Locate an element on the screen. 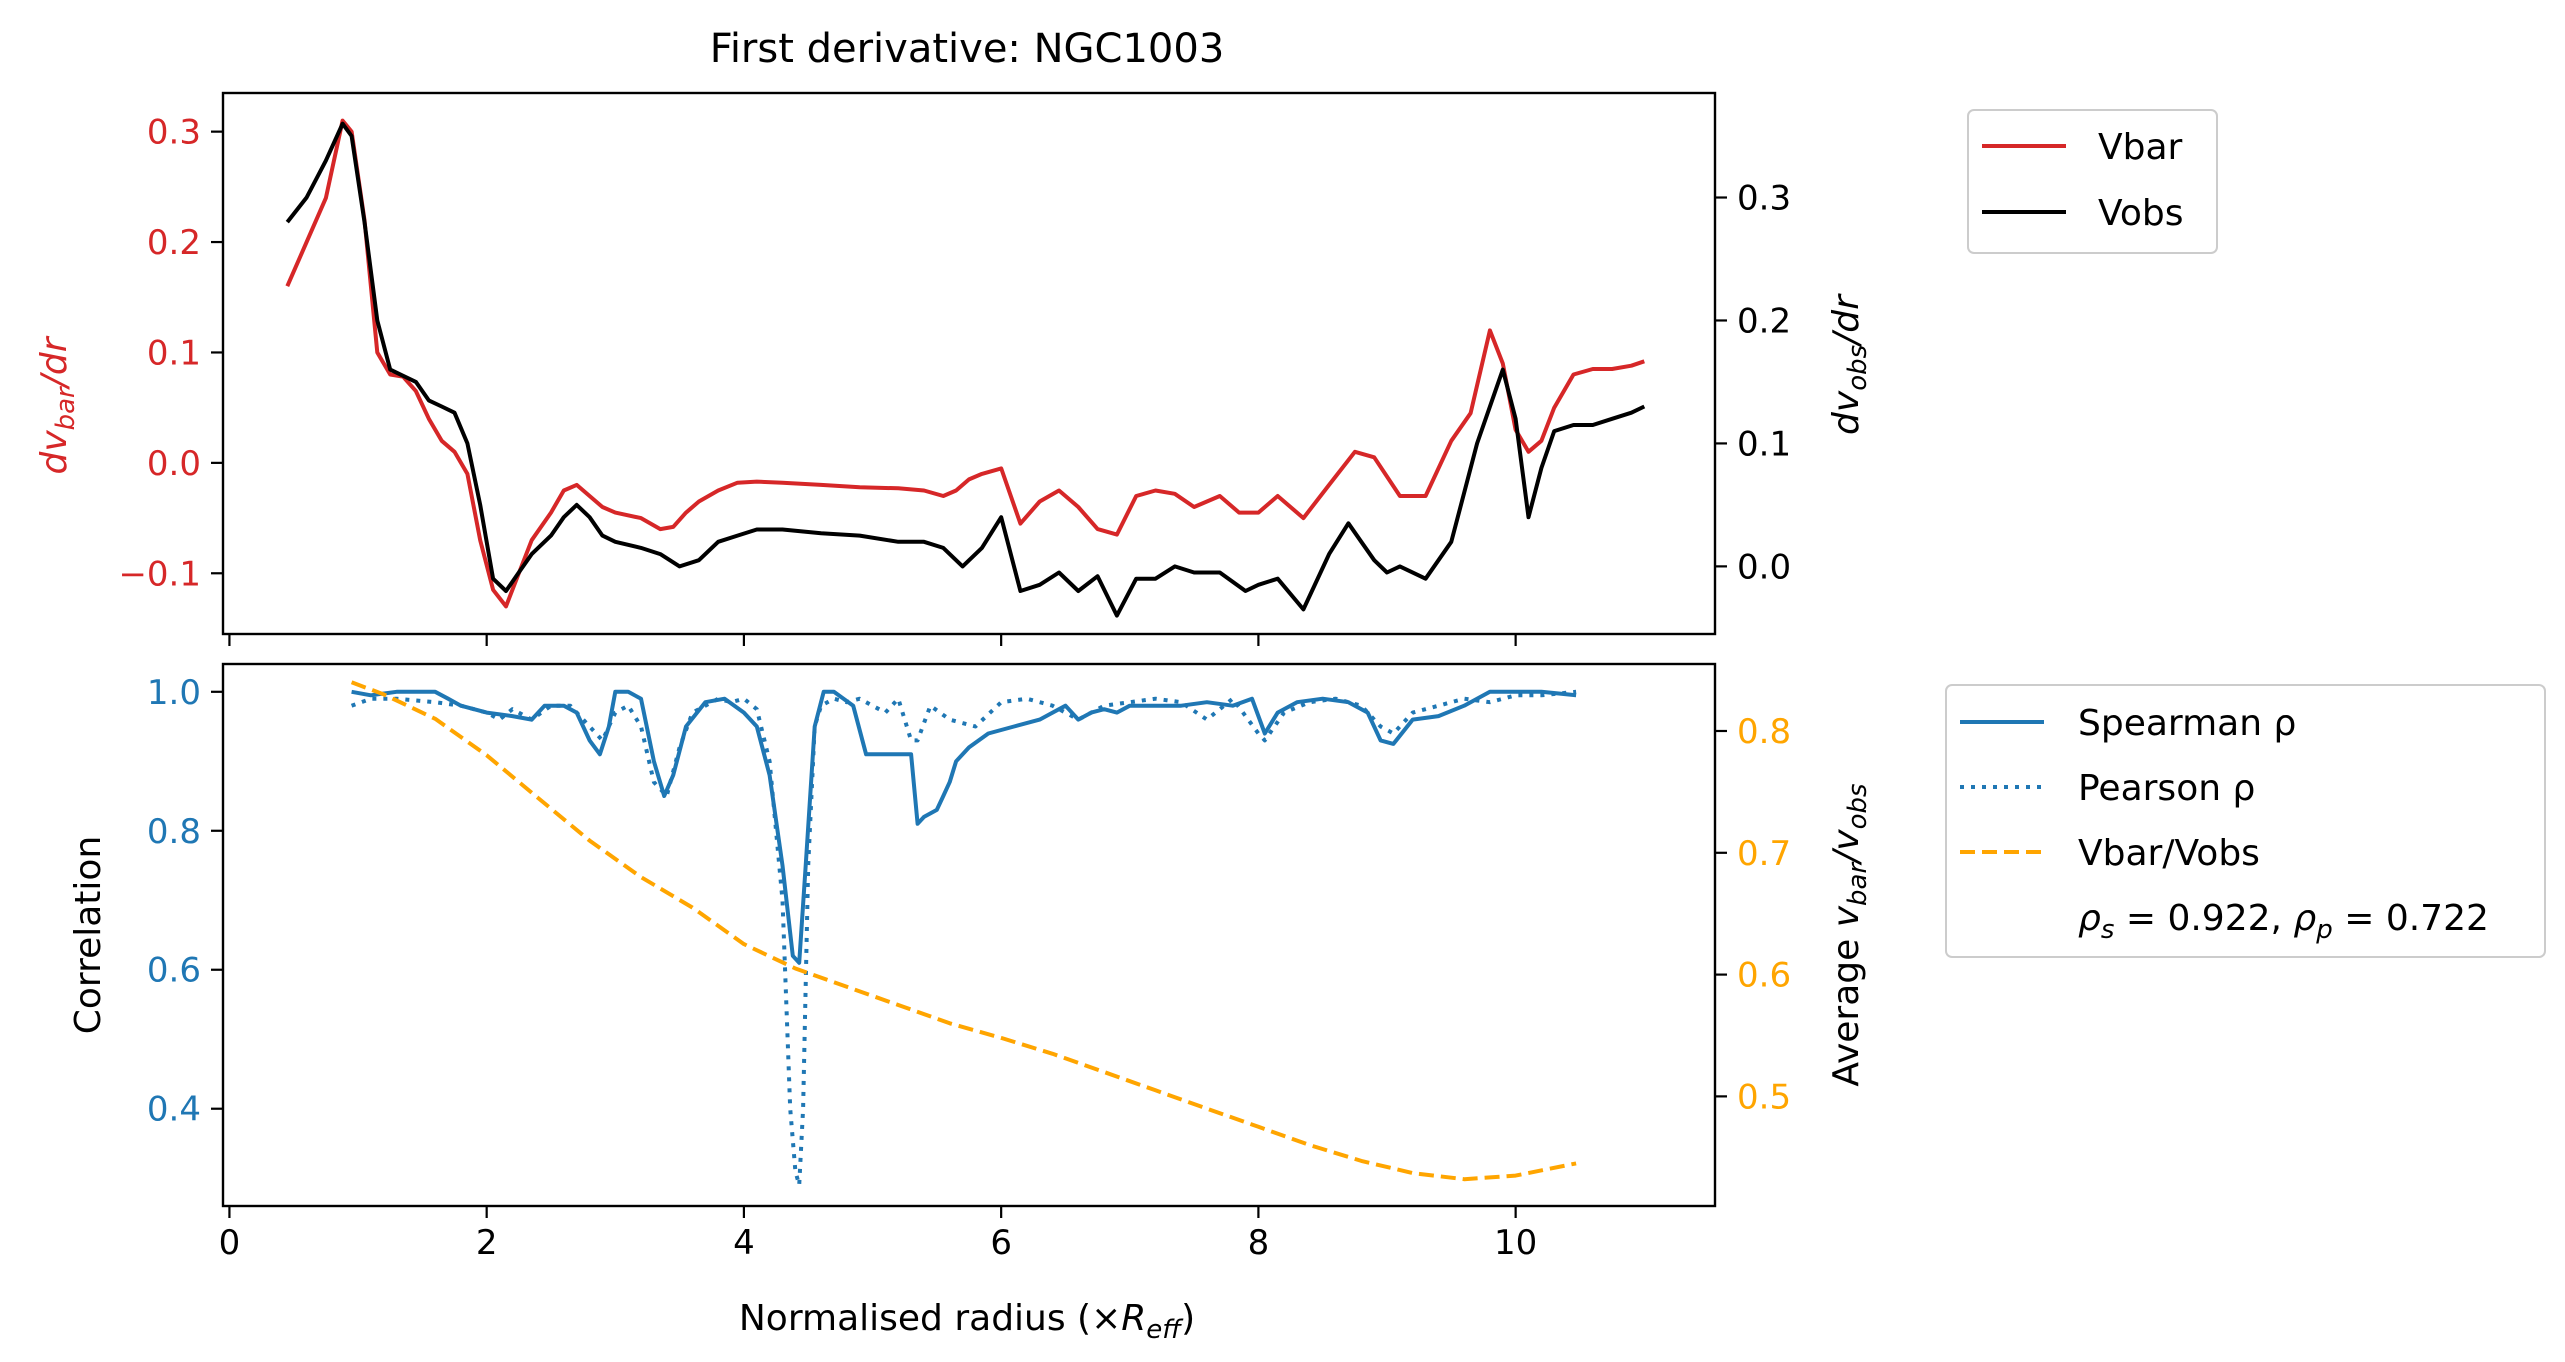 The image size is (2565, 1362). right-y-tick-label: 0.5 is located at coordinates (1764, 1097).